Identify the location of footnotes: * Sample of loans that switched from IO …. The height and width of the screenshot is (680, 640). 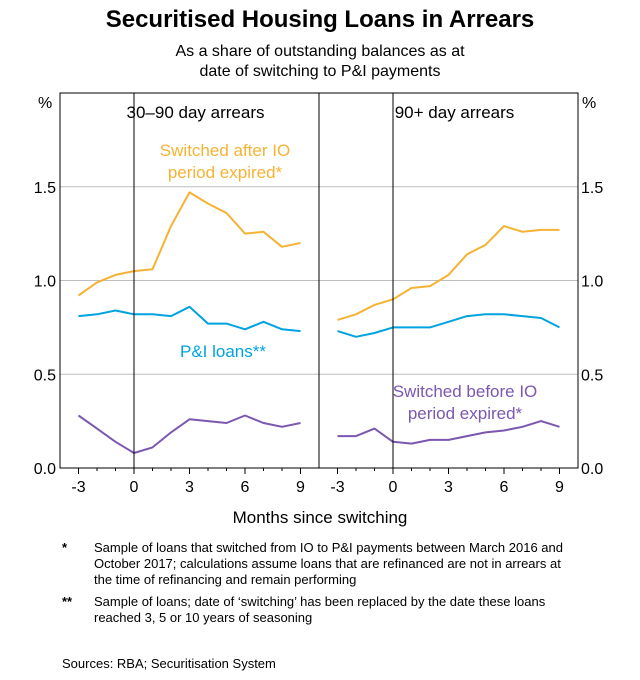
(322, 586).